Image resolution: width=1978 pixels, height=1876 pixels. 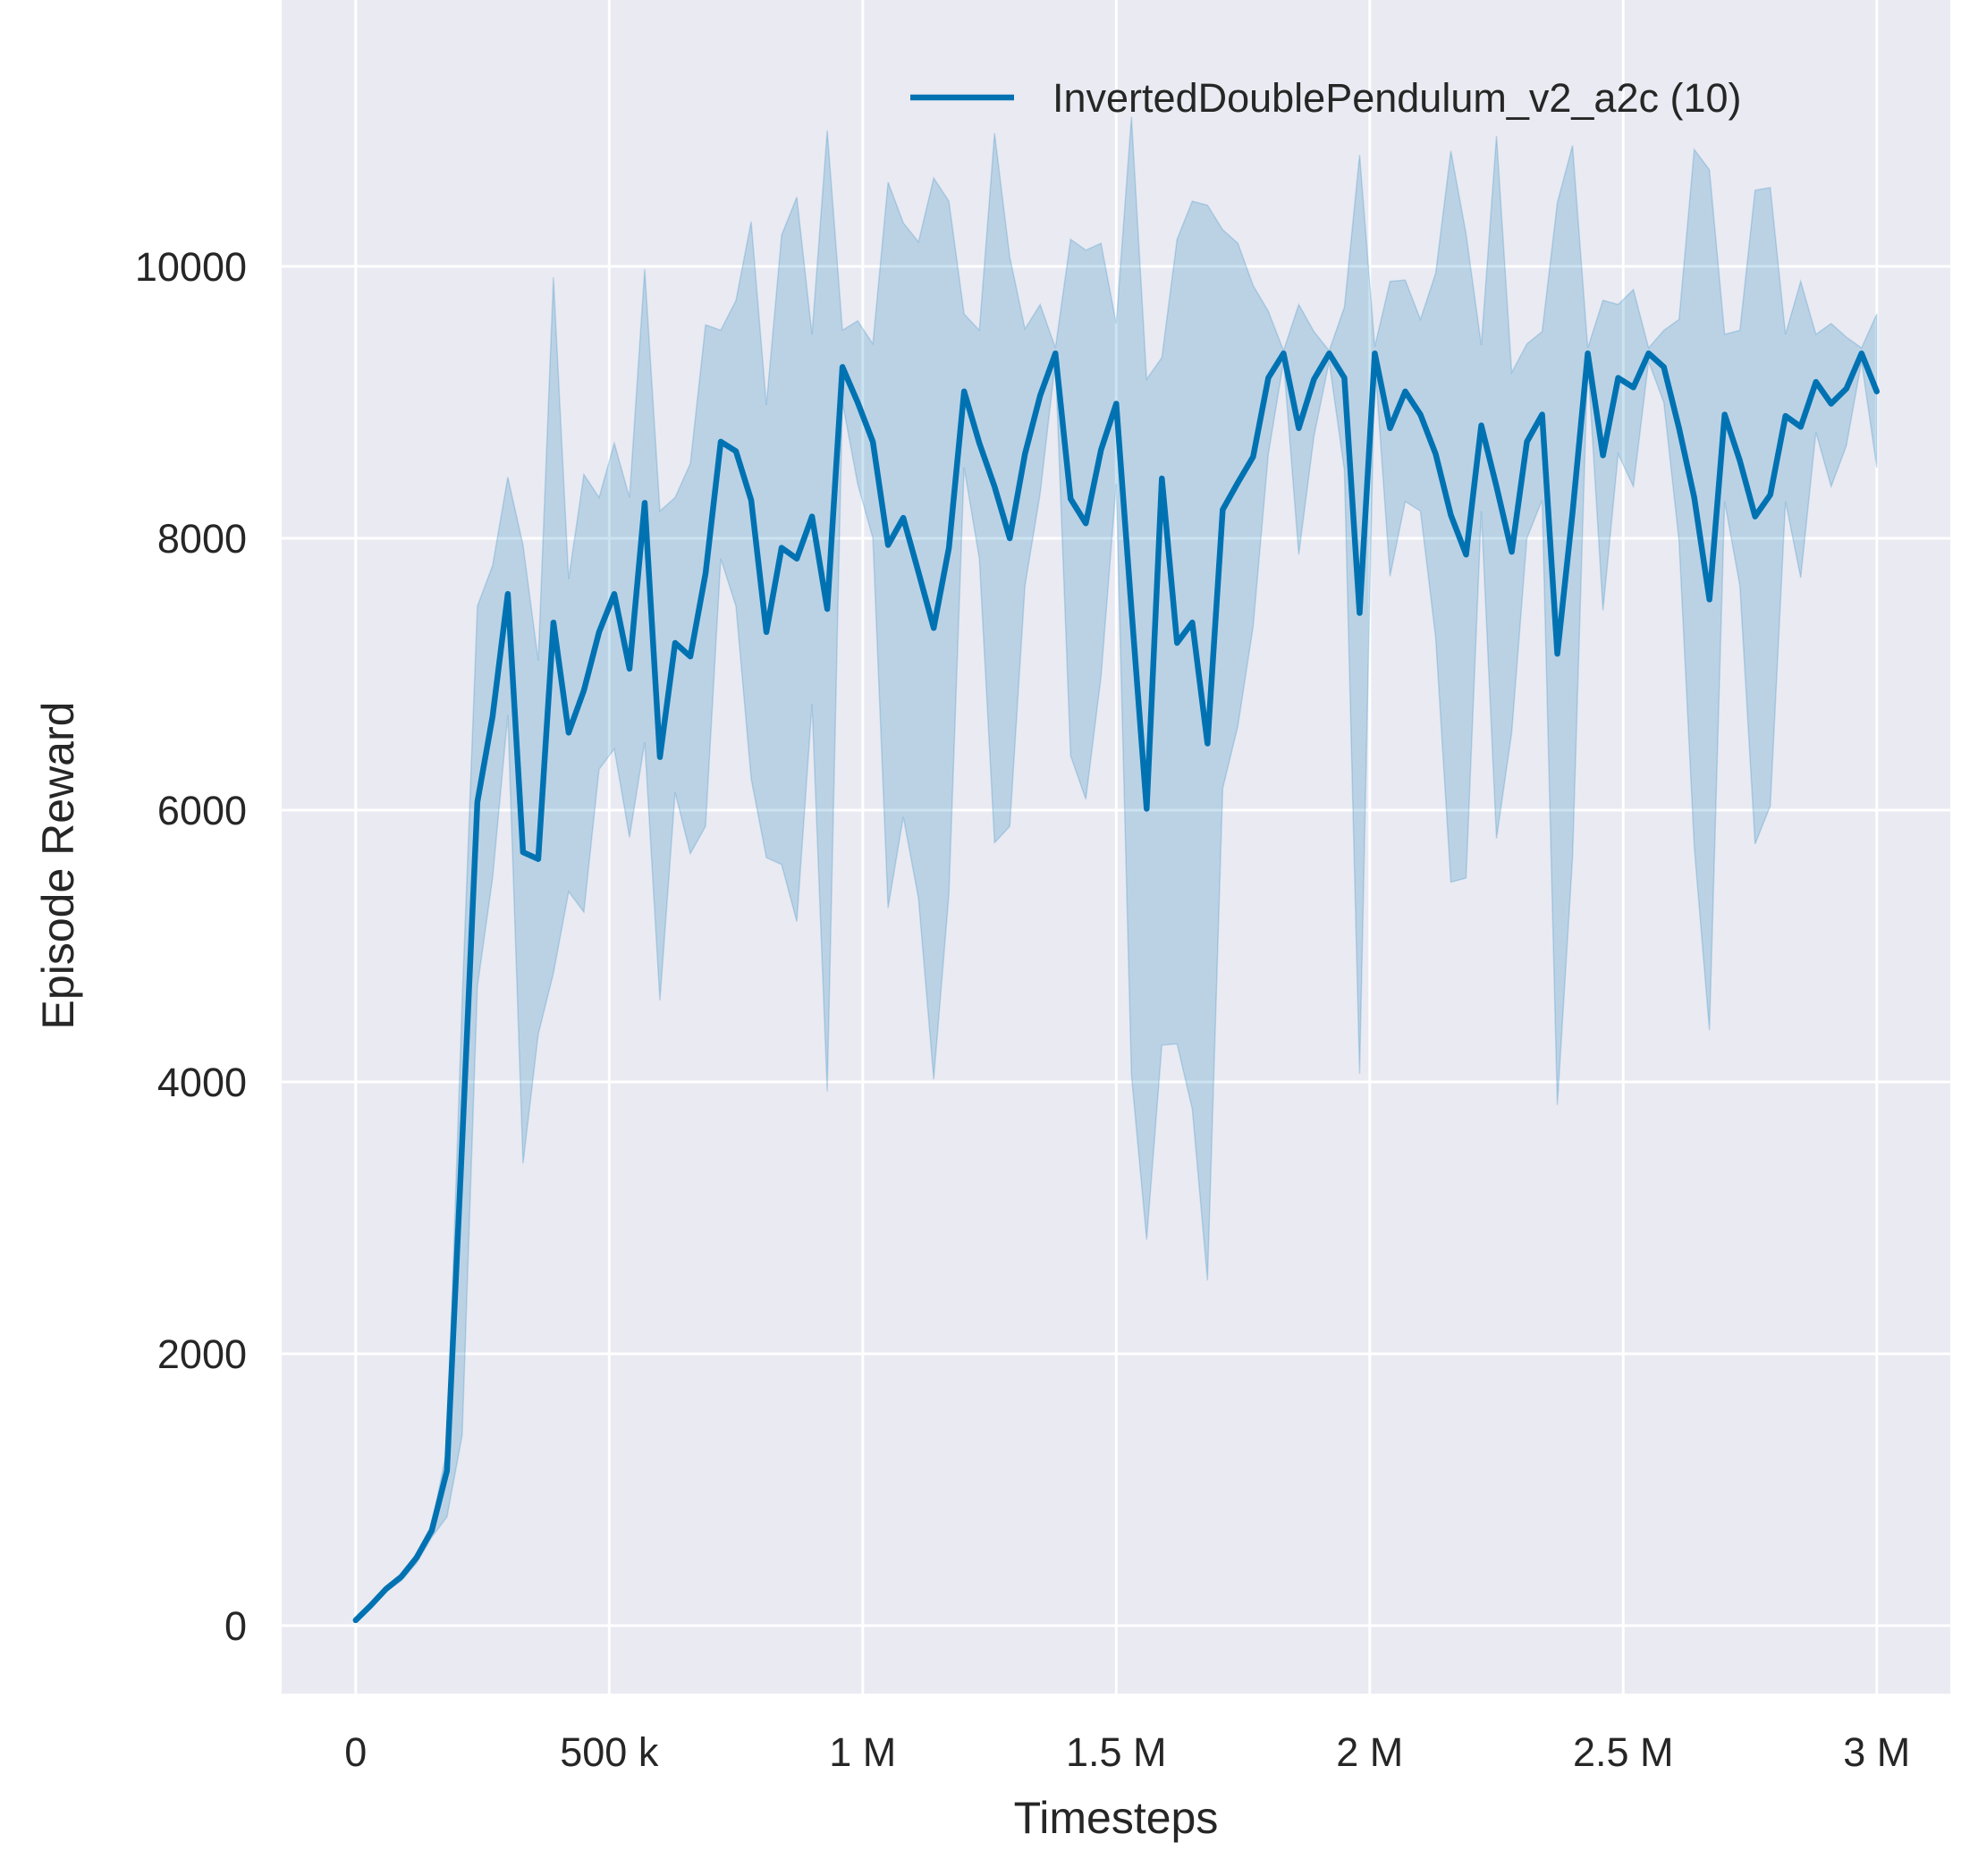 What do you see at coordinates (1876, 1752) in the screenshot?
I see `x-tick-label: 3 M` at bounding box center [1876, 1752].